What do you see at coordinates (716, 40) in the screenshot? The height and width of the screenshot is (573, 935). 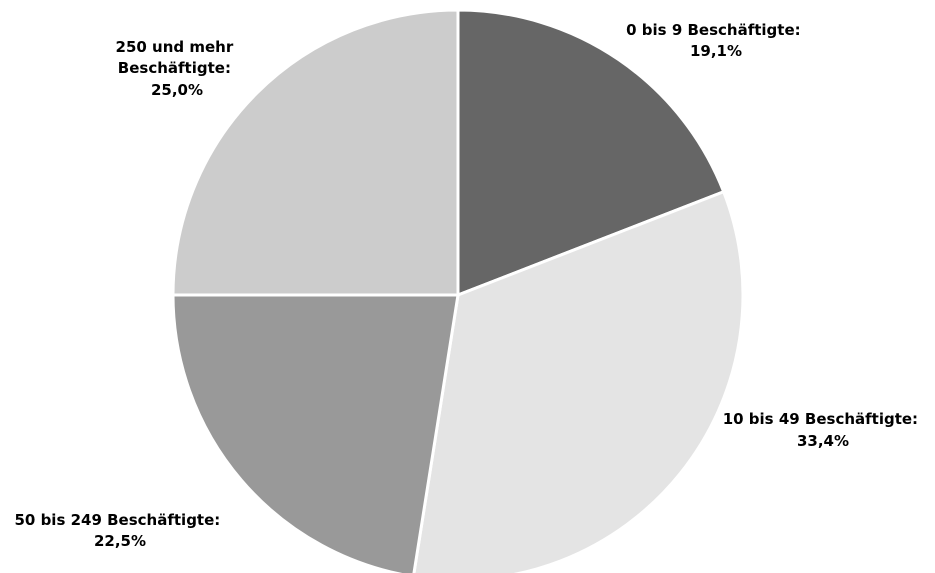 I see `slice-label-0-9: 0 bis 9 Beschäftigte: 19,1%` at bounding box center [716, 40].